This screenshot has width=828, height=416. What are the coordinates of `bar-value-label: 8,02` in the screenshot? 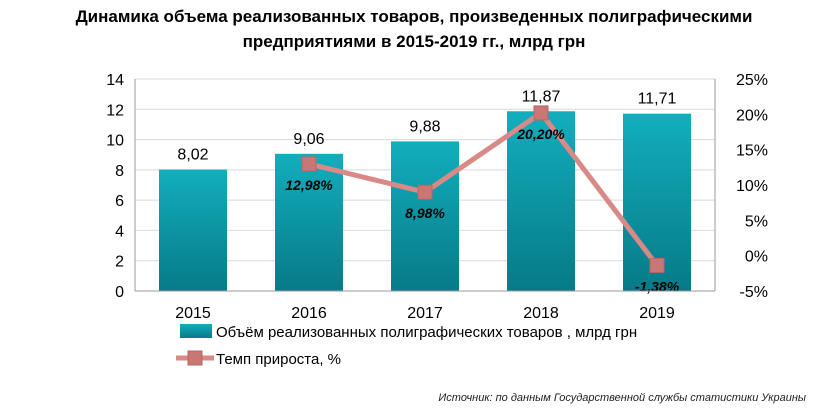 It's located at (192, 155).